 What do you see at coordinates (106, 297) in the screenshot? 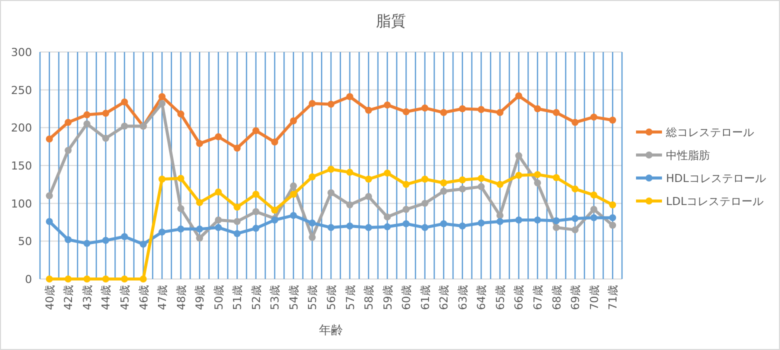
I see `x-tick-label: 44歳` at bounding box center [106, 297].